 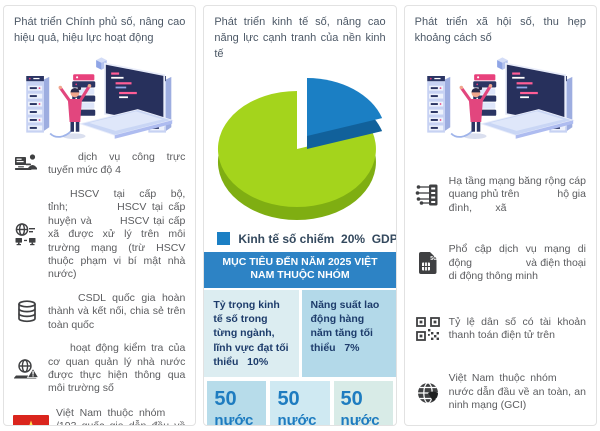 What do you see at coordinates (70, 111) in the screenshot?
I see `person-figure` at bounding box center [70, 111].